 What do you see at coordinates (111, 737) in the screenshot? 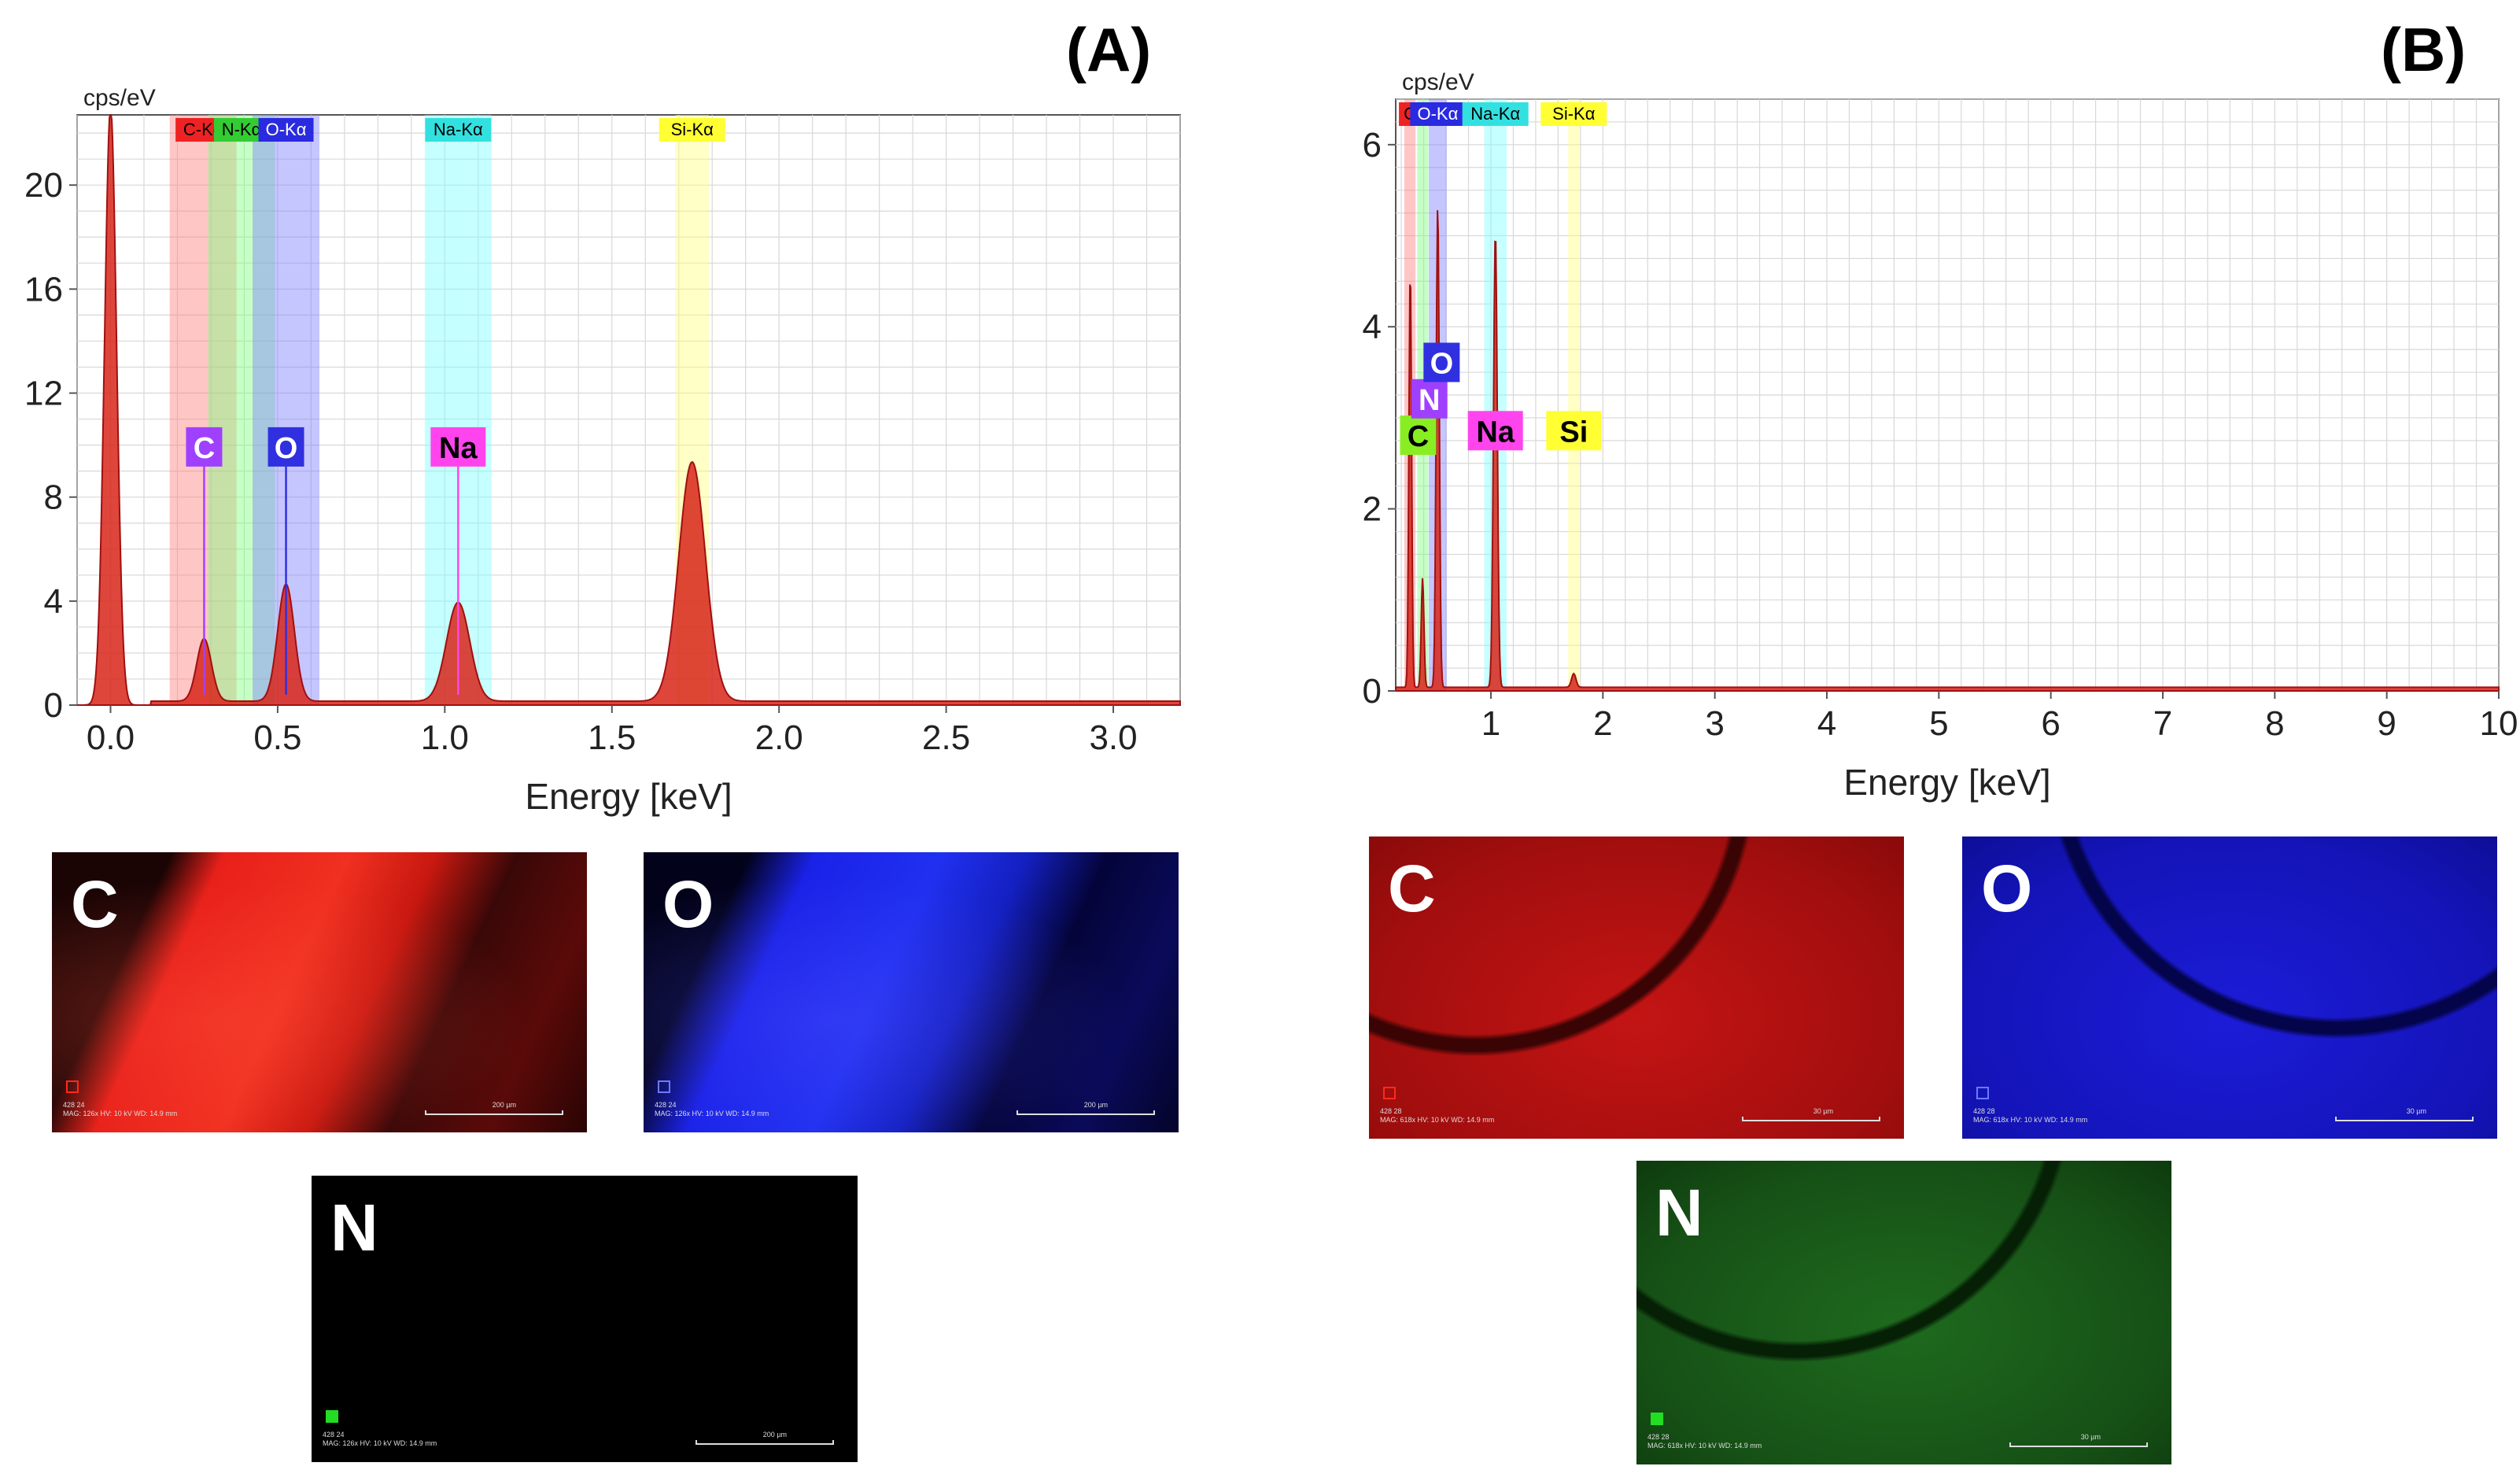
I see `x-tick-label: 0.0` at bounding box center [111, 737].